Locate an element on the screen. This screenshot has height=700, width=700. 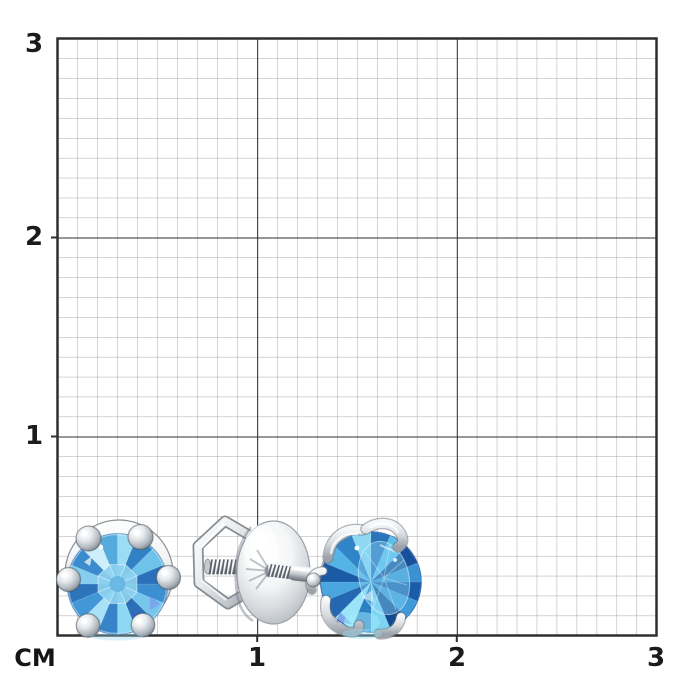
x-axis-label-3: 3 is located at coordinates (656, 658).